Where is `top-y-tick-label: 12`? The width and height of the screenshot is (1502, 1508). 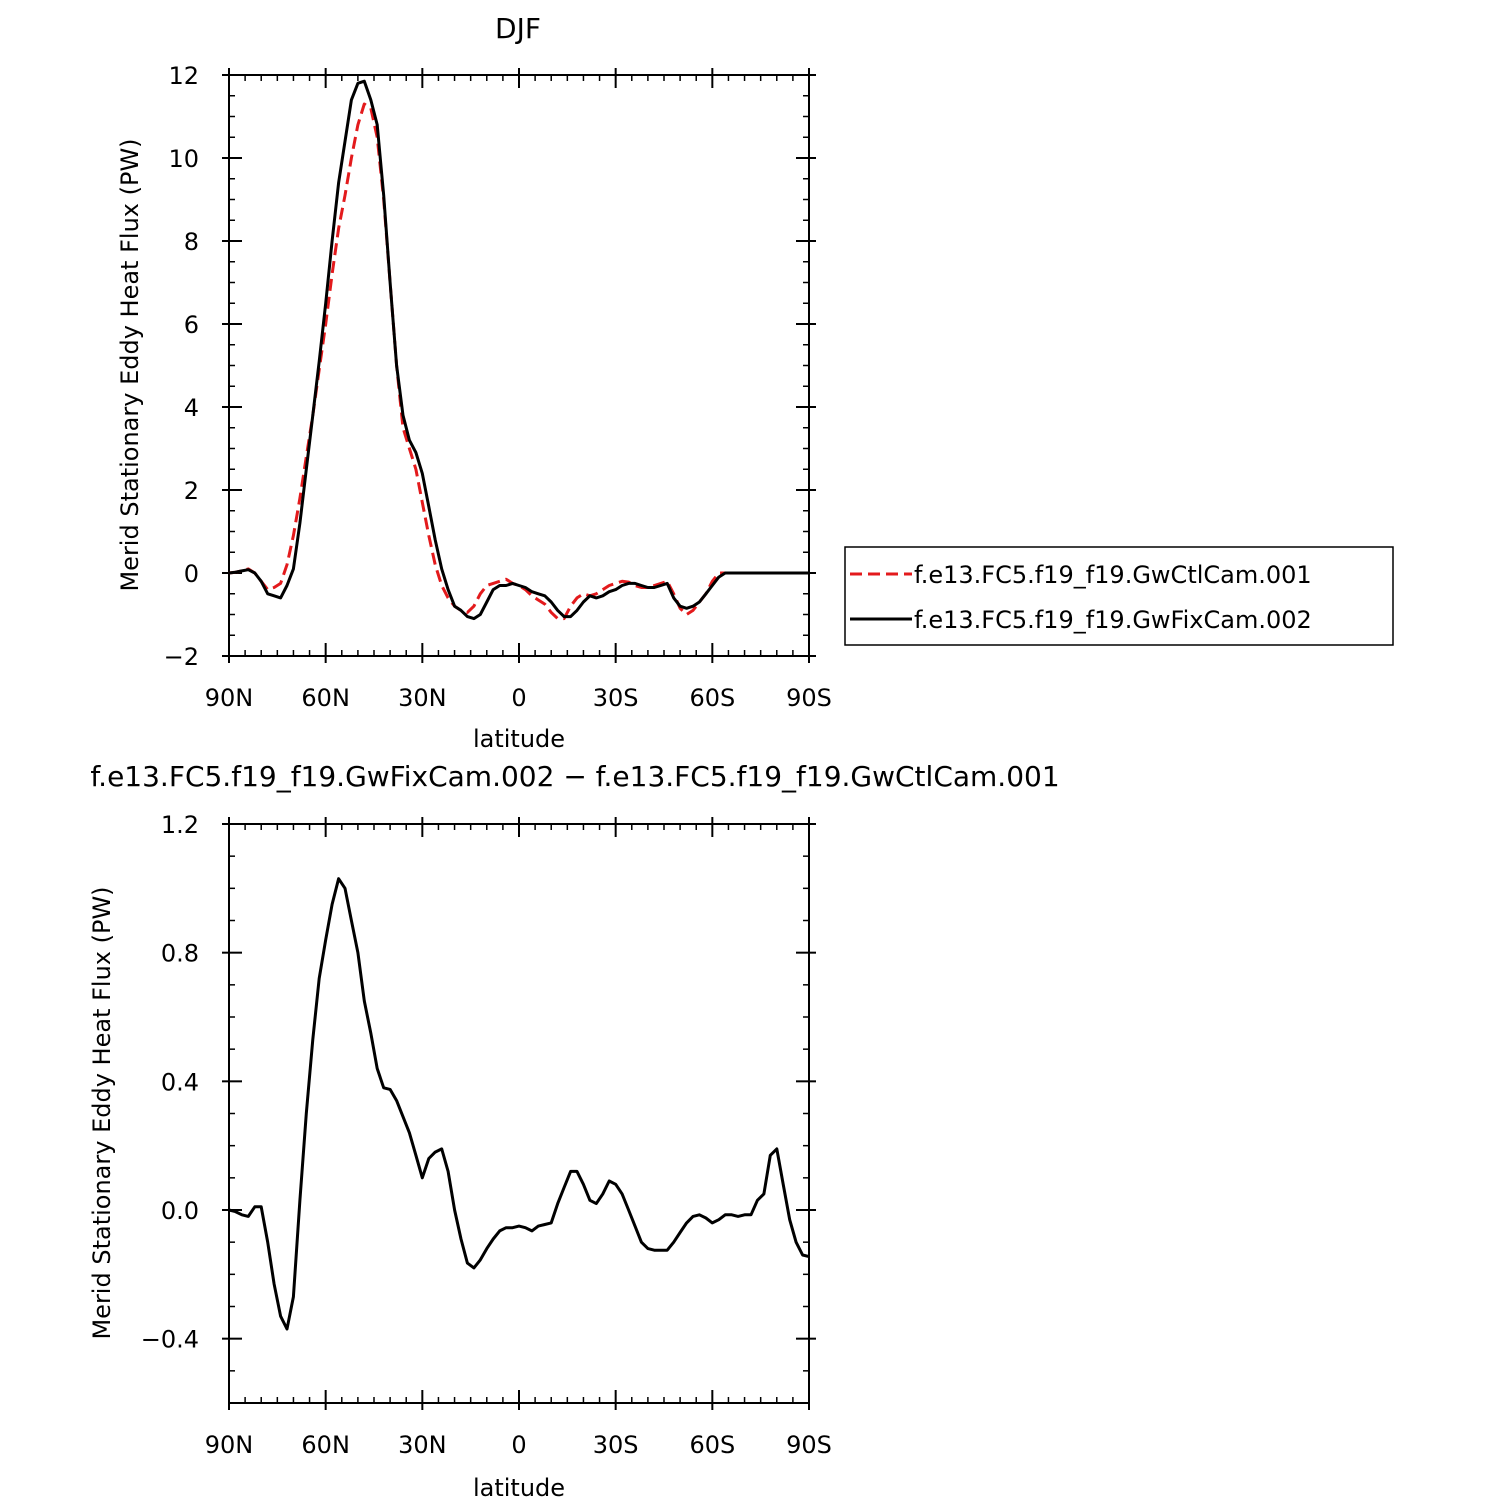
top-y-tick-label: 12 is located at coordinates (183, 76).